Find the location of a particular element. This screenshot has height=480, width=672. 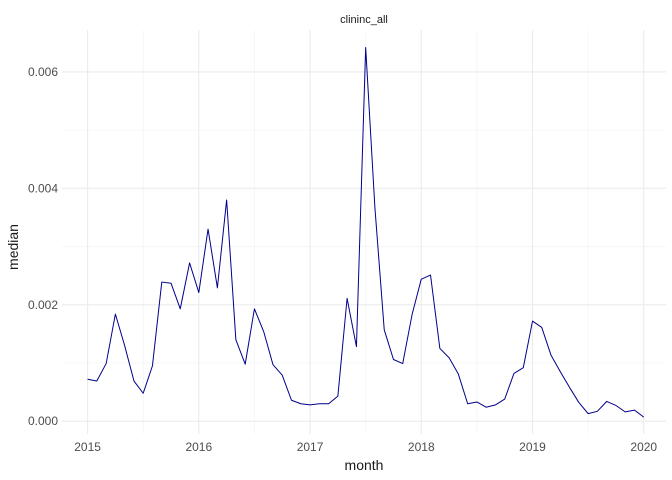

y-axis-title: median is located at coordinates (13, 247).